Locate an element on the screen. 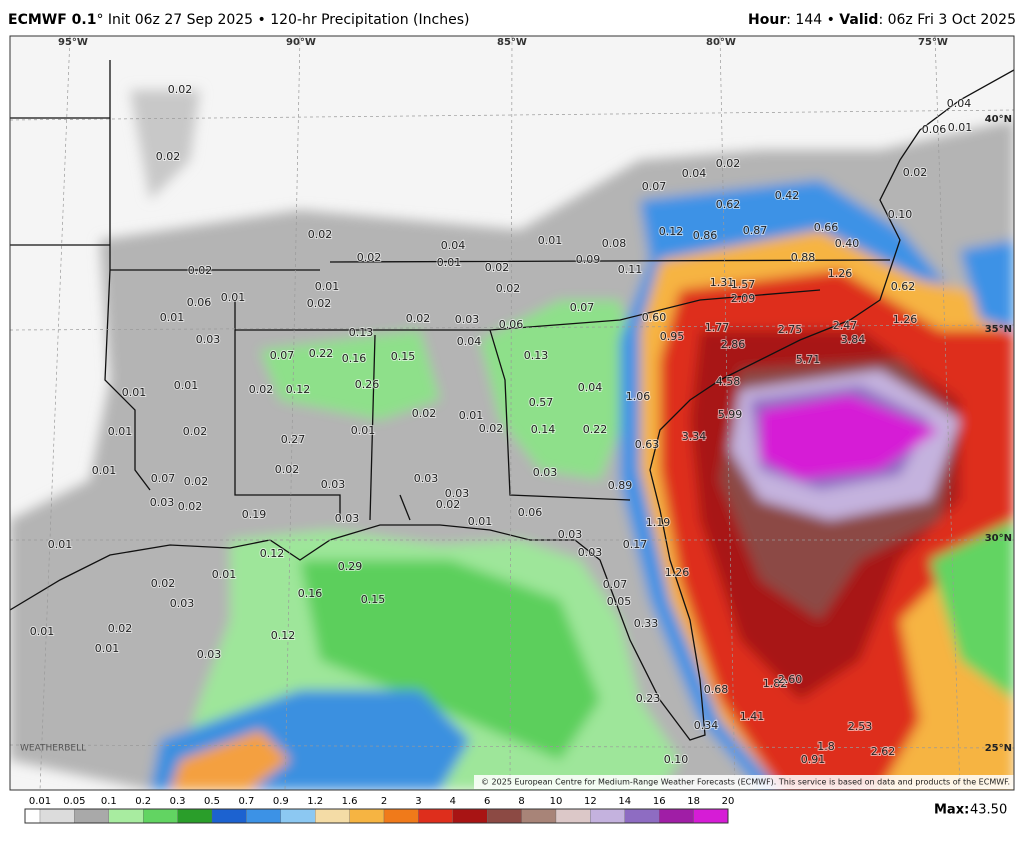  lon-label: 85°W is located at coordinates (512, 42).